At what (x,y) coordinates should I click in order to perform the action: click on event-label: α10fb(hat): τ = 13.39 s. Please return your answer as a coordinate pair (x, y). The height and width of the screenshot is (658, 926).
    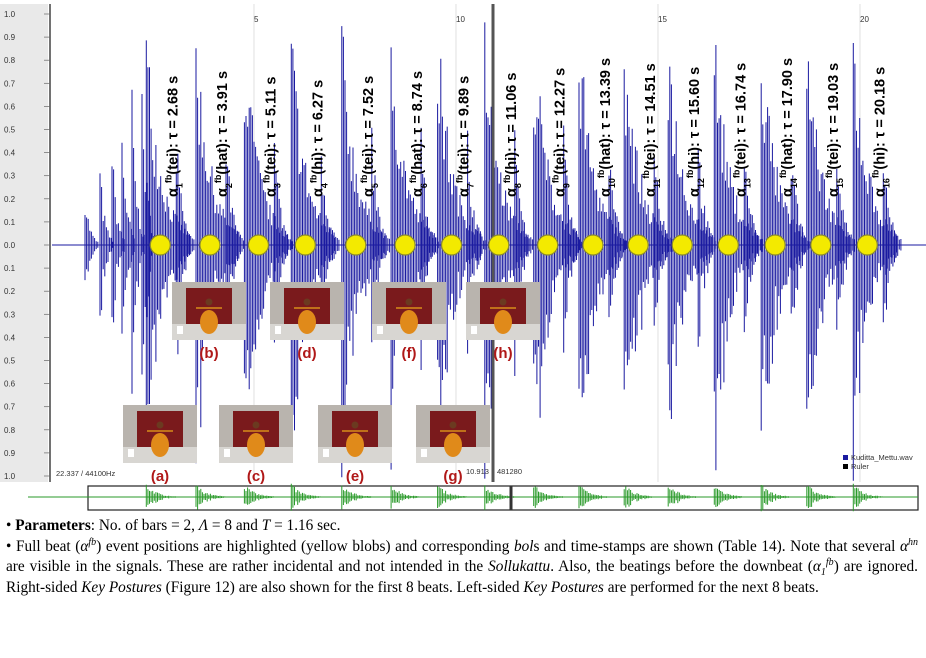
    Looking at the image, I should click on (606, 127).